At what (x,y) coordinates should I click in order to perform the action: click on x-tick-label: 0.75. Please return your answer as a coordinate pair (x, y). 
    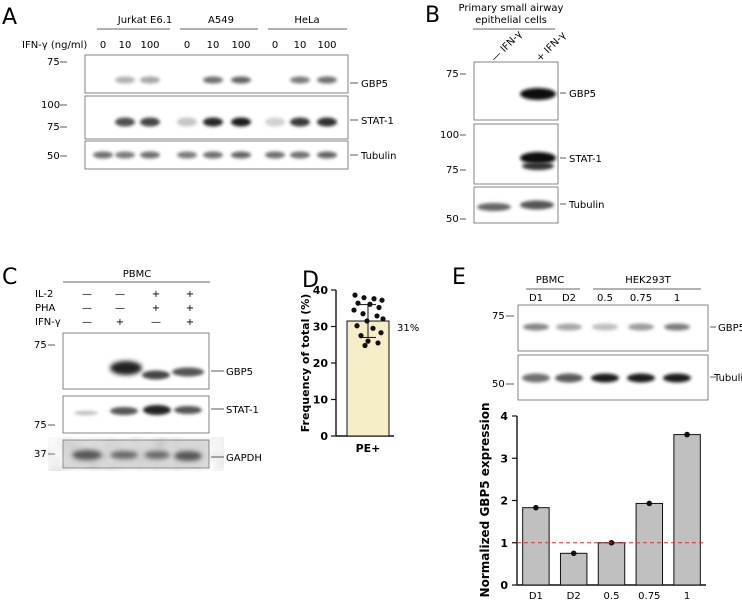
    Looking at the image, I should click on (649, 596).